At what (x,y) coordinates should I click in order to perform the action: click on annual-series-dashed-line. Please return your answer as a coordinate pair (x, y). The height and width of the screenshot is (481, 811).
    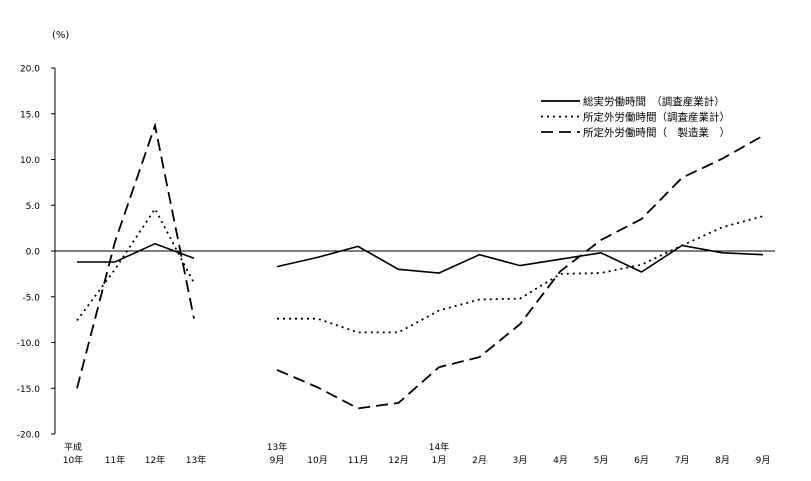
    Looking at the image, I should click on (135, 255).